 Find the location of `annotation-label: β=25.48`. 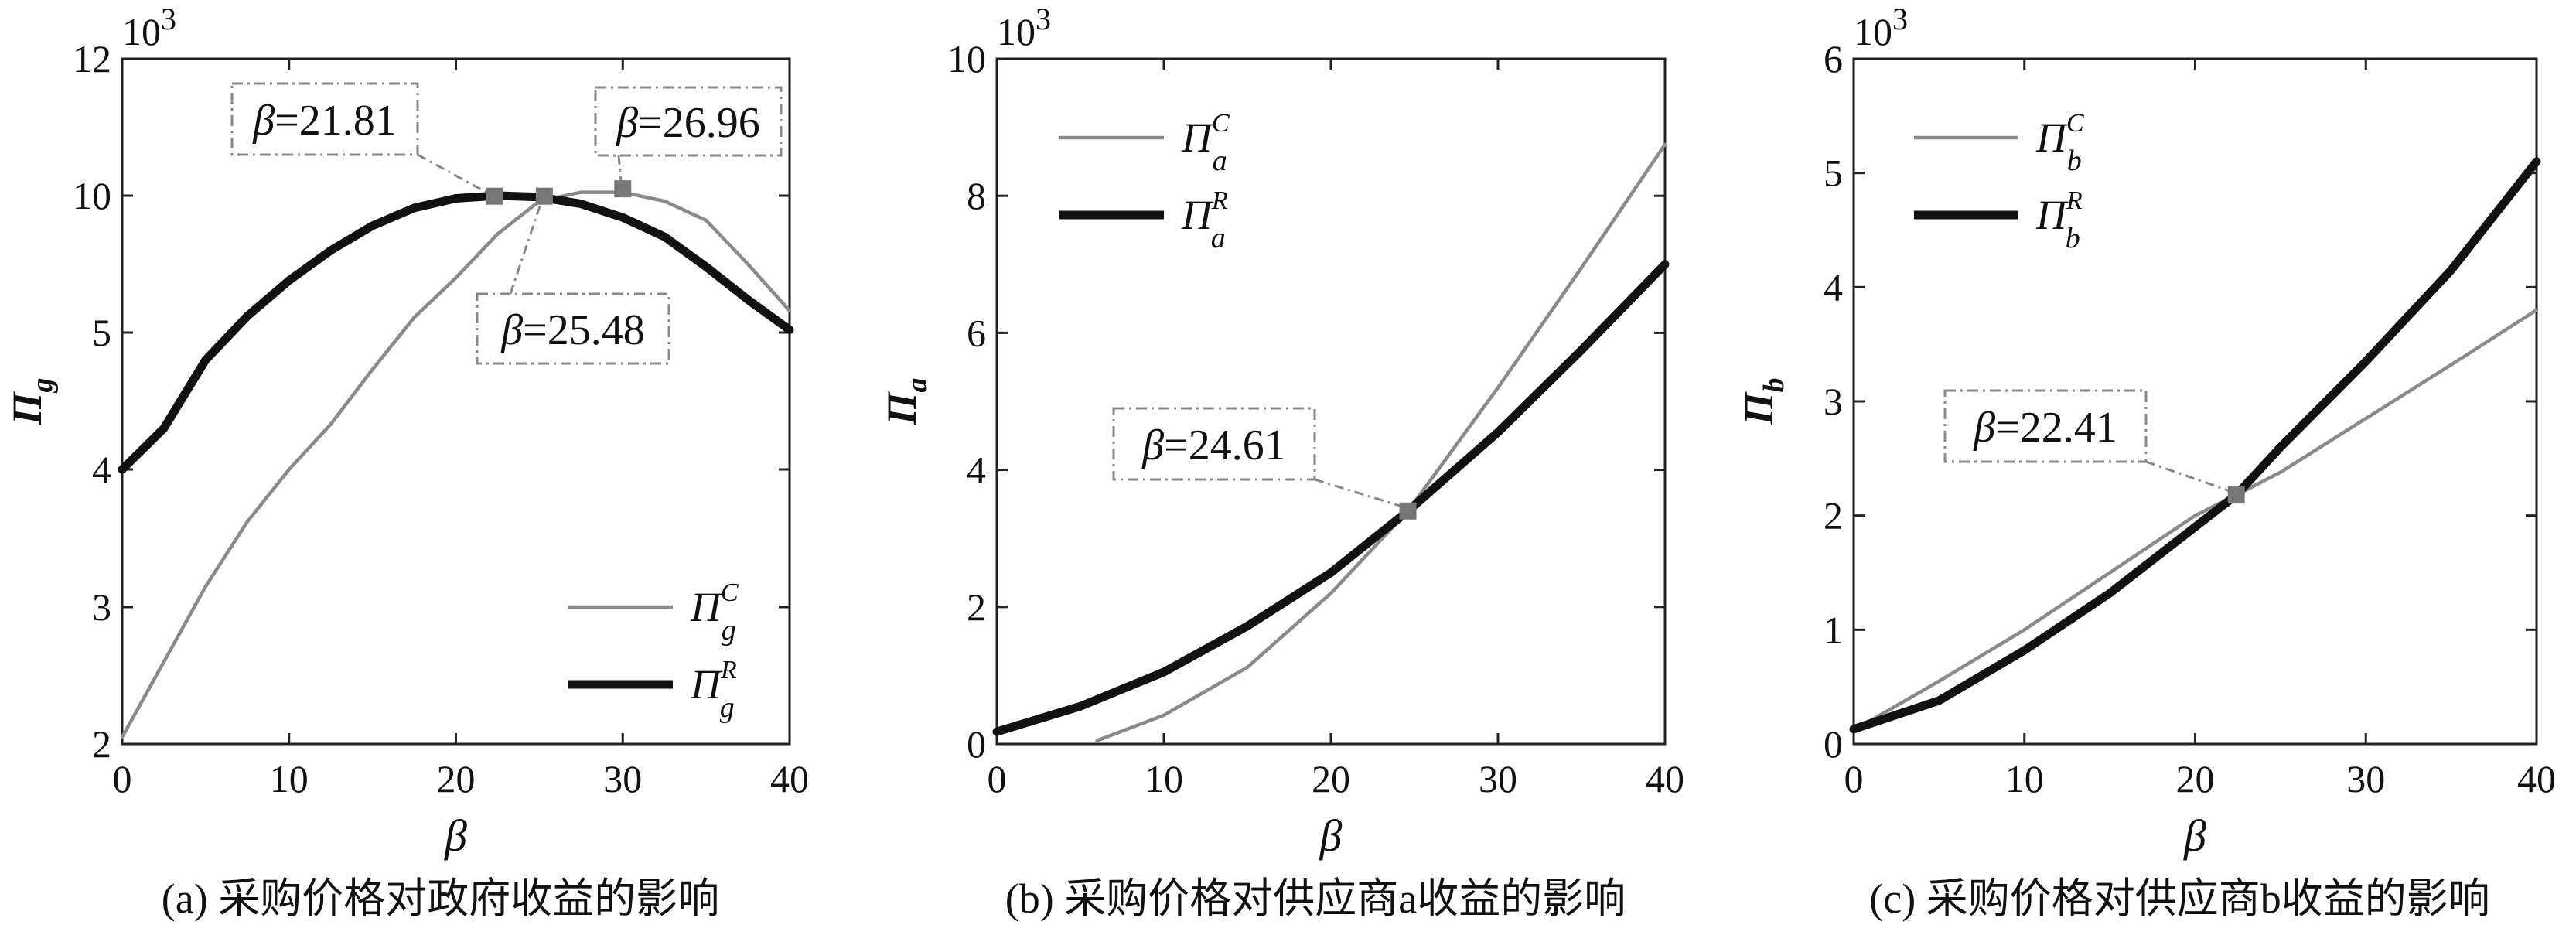

annotation-label: β=25.48 is located at coordinates (572, 330).